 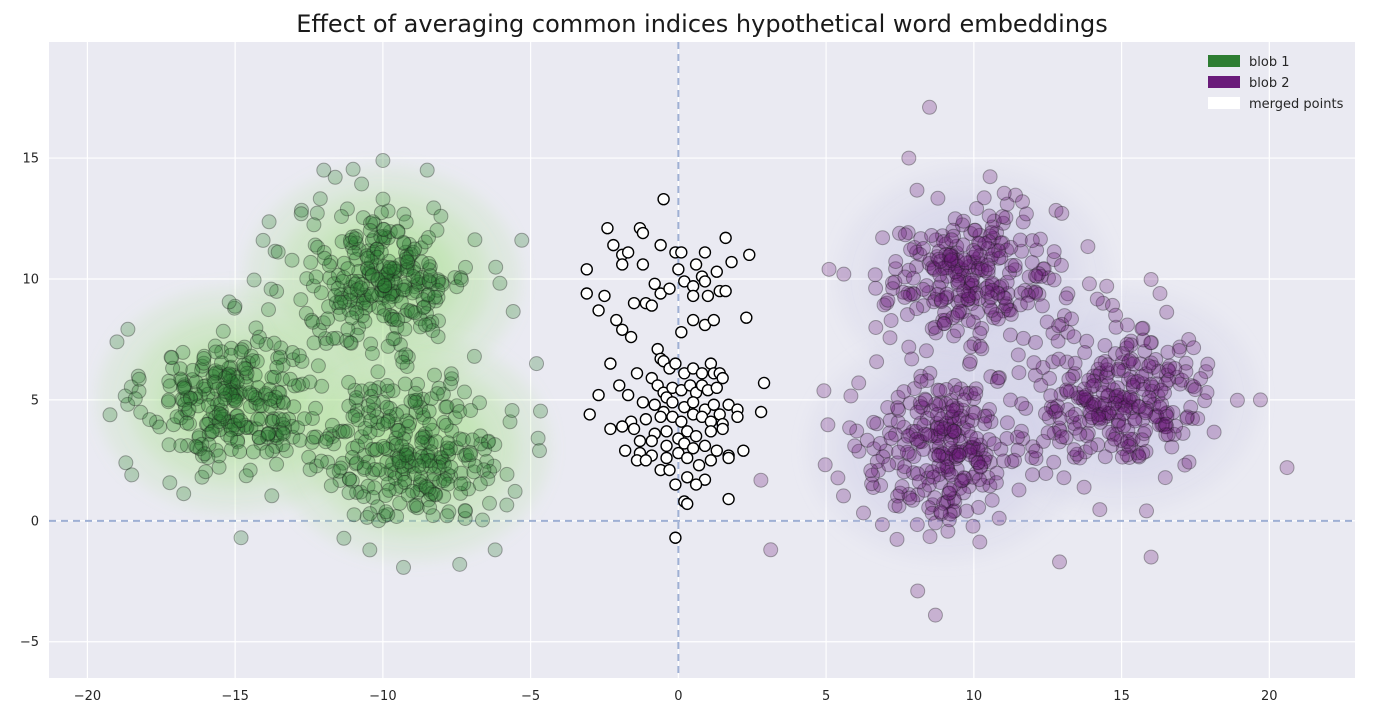 What do you see at coordinates (35, 521) in the screenshot?
I see `y-tick-label: 0` at bounding box center [35, 521].